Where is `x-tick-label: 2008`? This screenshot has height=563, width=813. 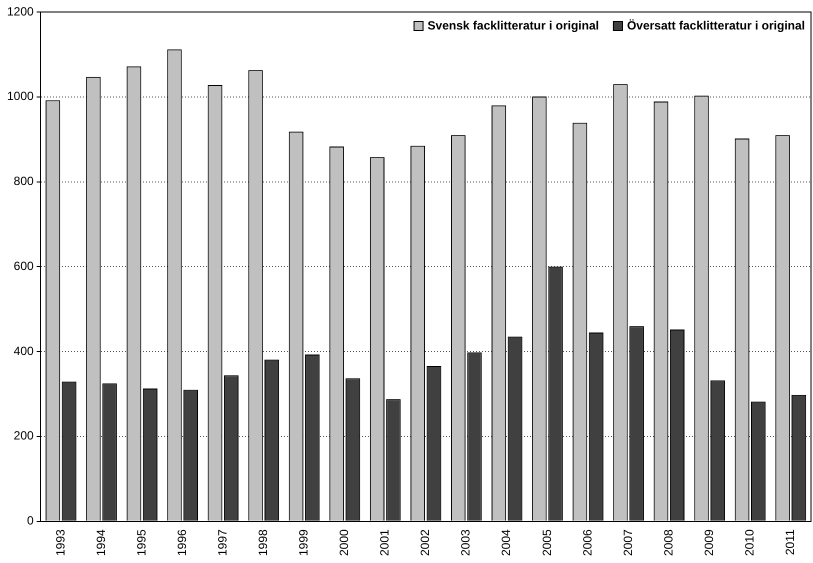
x-tick-label: 2008 is located at coordinates (668, 542).